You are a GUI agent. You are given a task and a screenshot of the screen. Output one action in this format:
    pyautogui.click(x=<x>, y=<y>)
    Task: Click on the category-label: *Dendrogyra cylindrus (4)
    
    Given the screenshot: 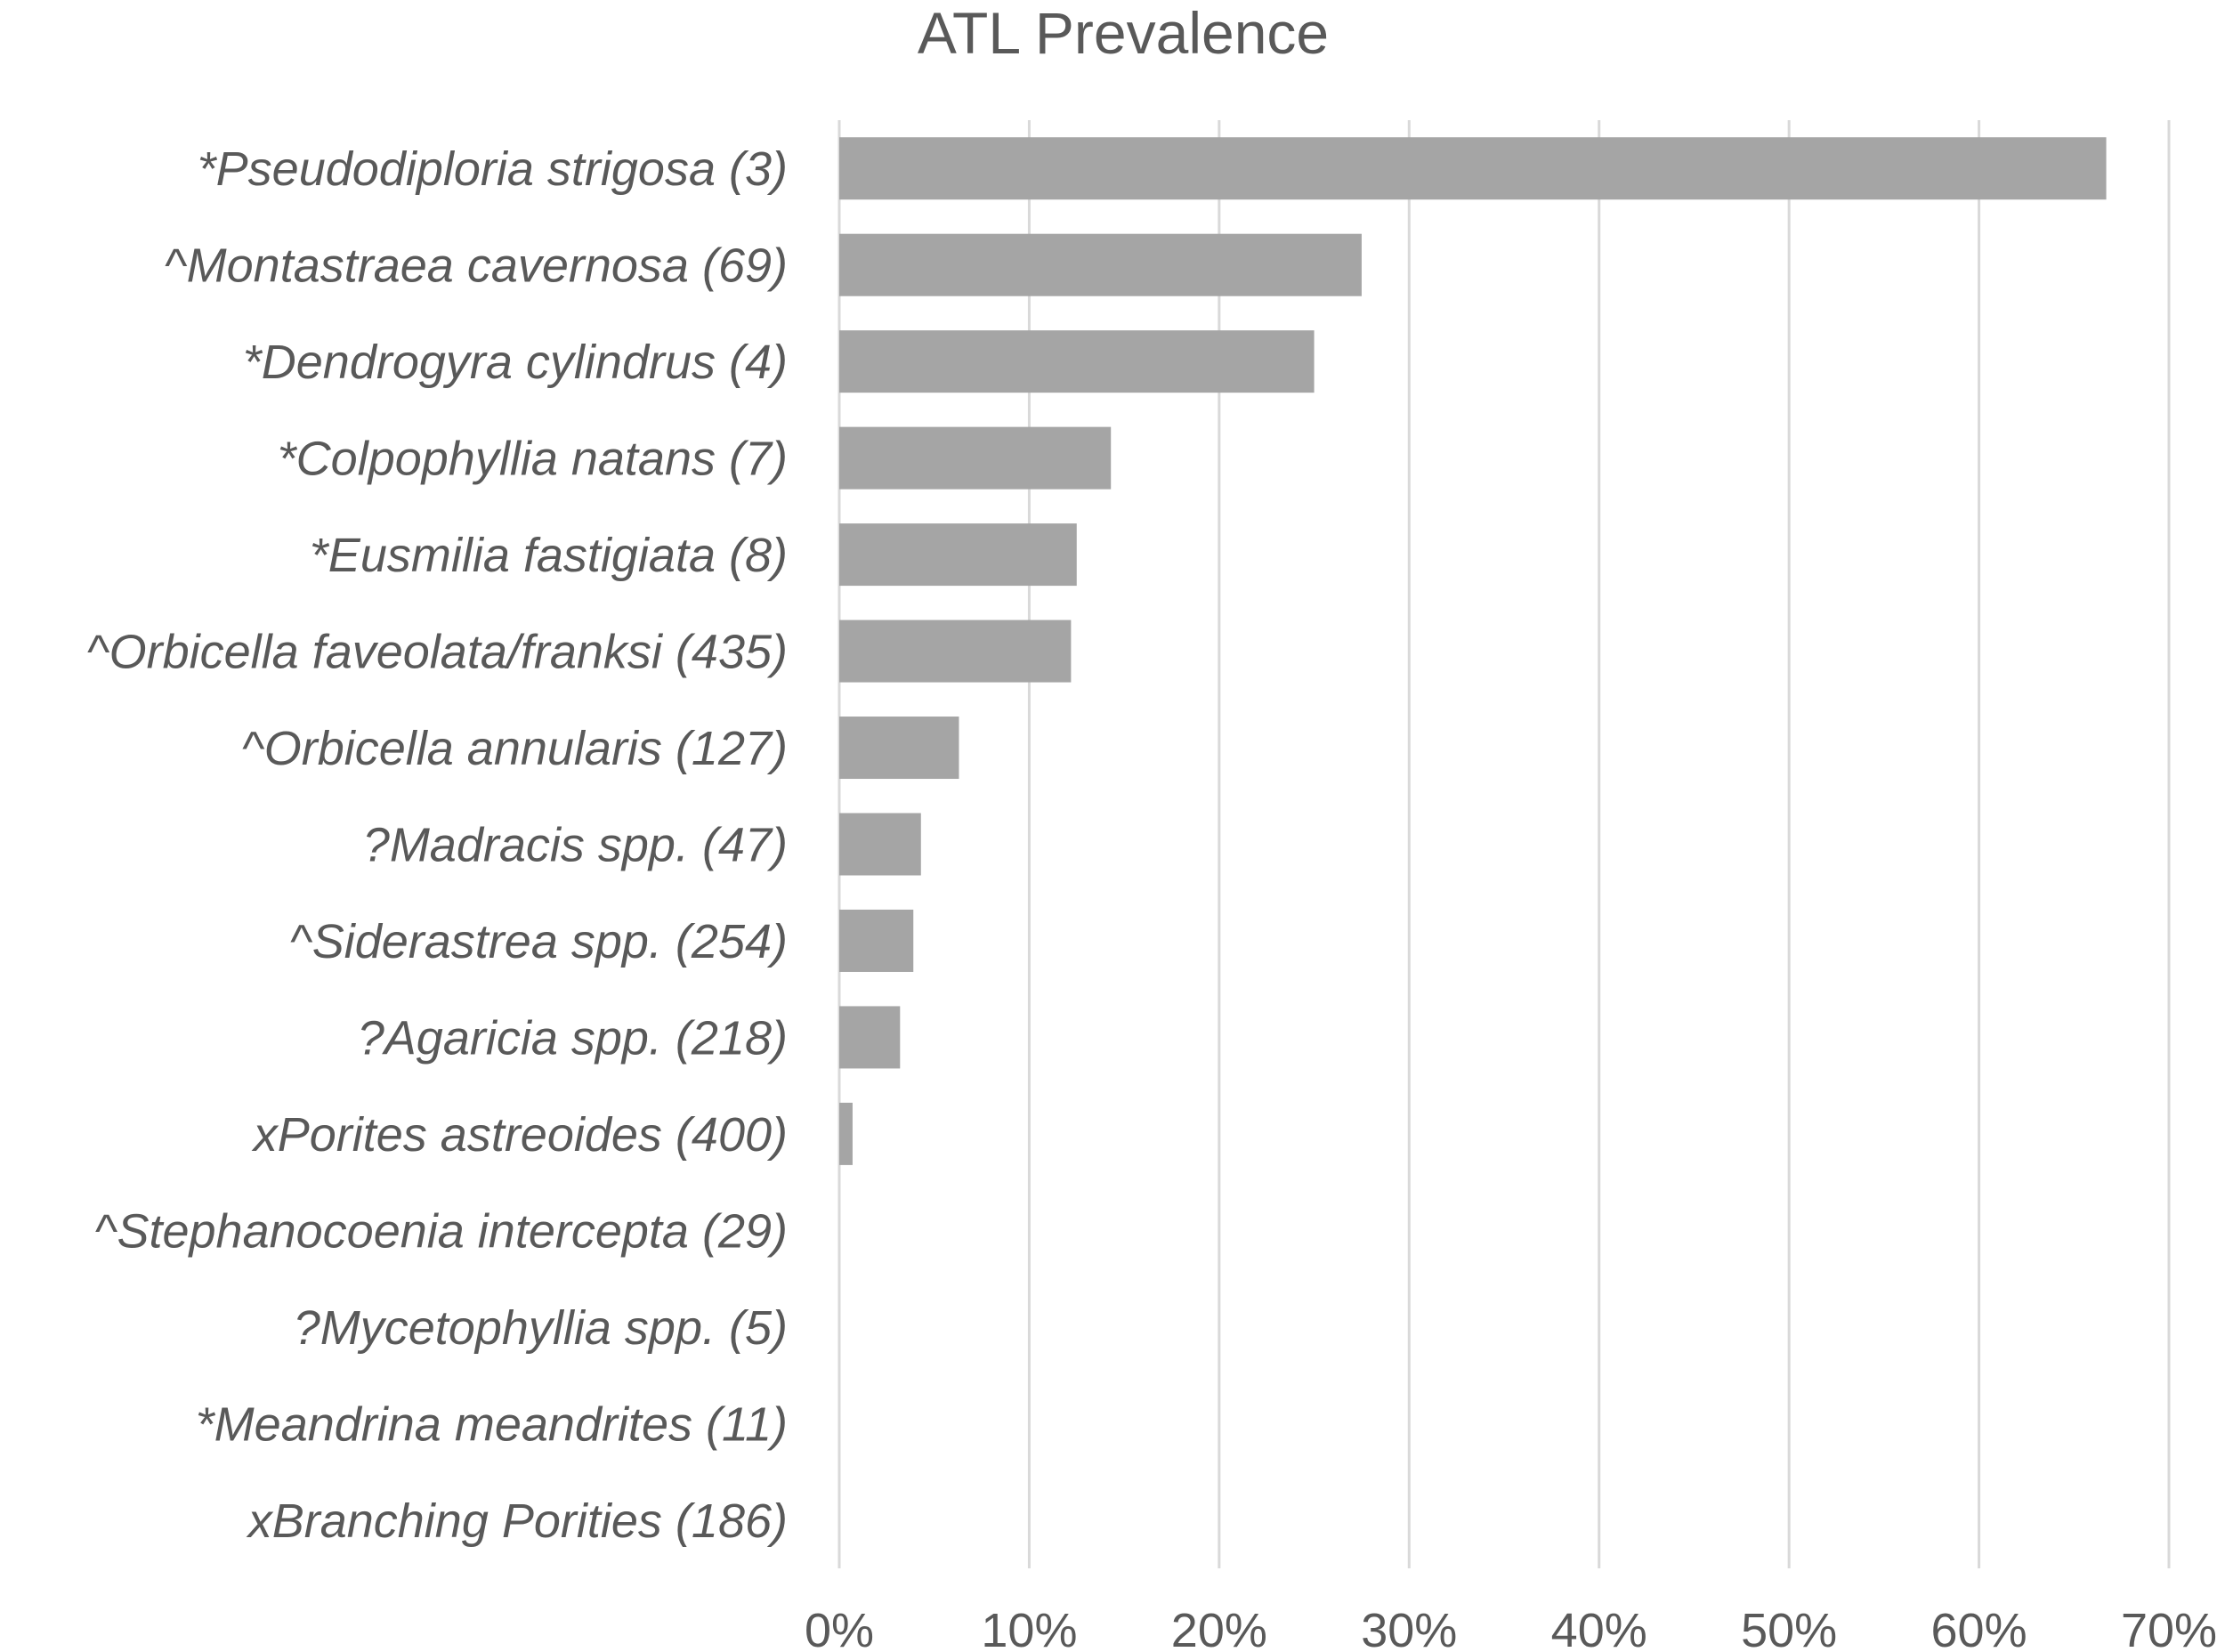 What is the action you would take?
    pyautogui.click(x=515, y=362)
    